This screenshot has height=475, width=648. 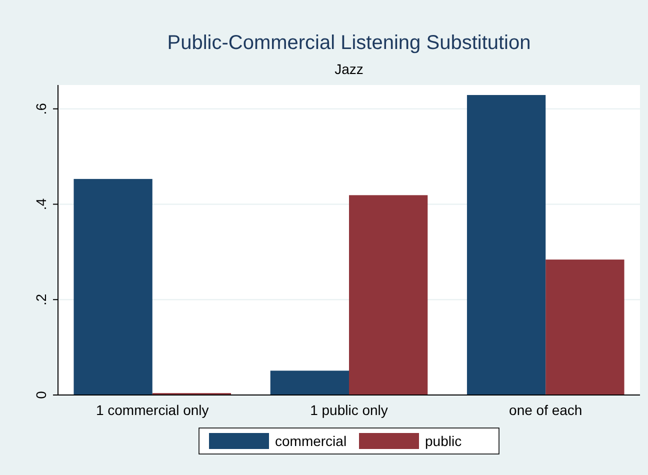 What do you see at coordinates (349, 410) in the screenshot?
I see `x-tick-label: 1 public only` at bounding box center [349, 410].